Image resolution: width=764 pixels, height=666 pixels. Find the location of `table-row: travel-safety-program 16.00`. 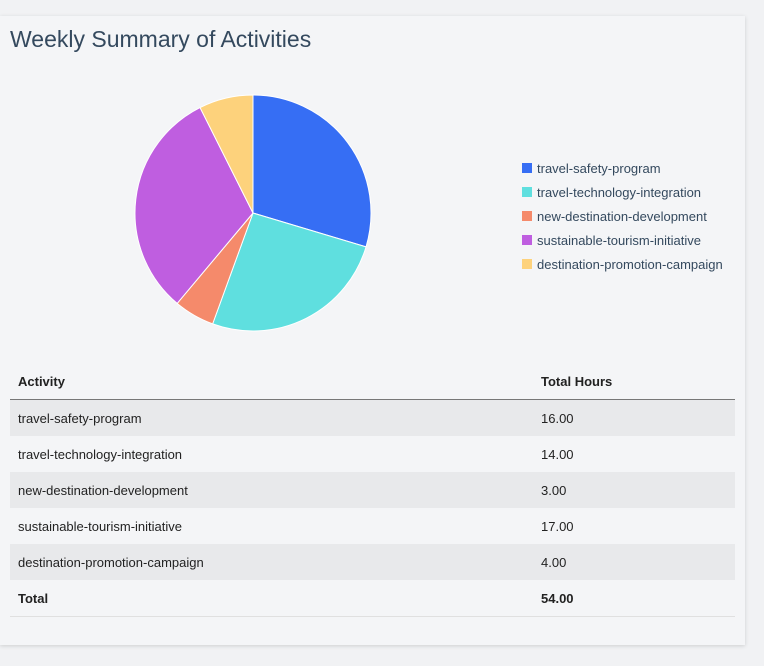

table-row: travel-safety-program 16.00 is located at coordinates (372, 417).